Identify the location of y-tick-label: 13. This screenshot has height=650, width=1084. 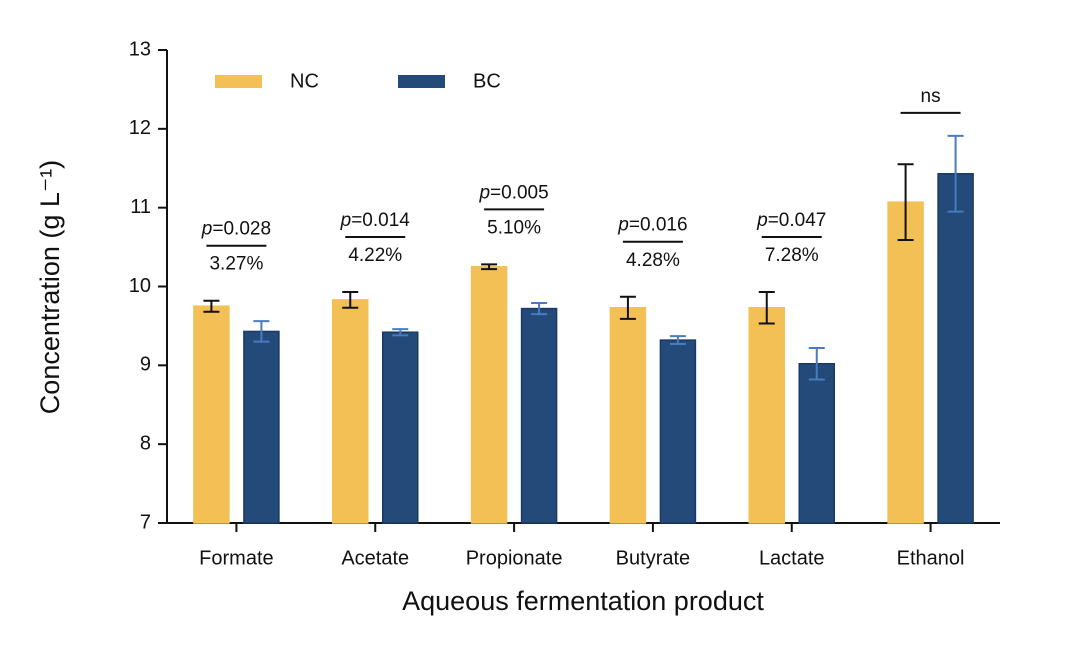
(140, 49).